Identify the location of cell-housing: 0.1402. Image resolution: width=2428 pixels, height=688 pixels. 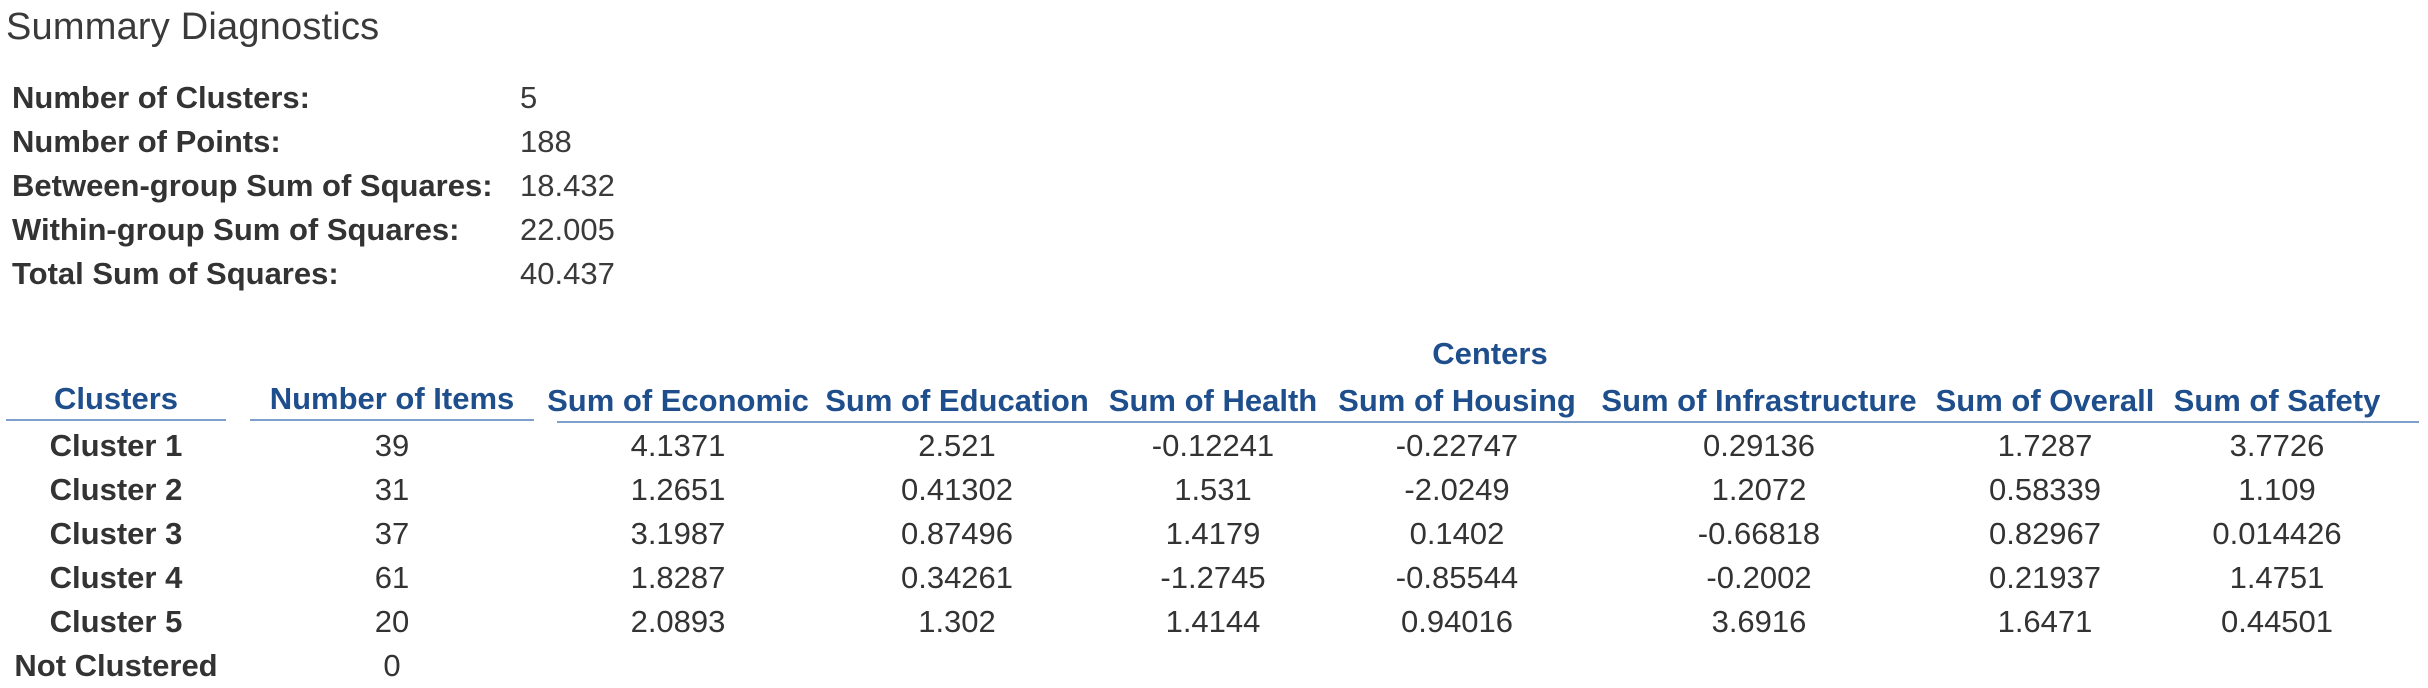
(1457, 533).